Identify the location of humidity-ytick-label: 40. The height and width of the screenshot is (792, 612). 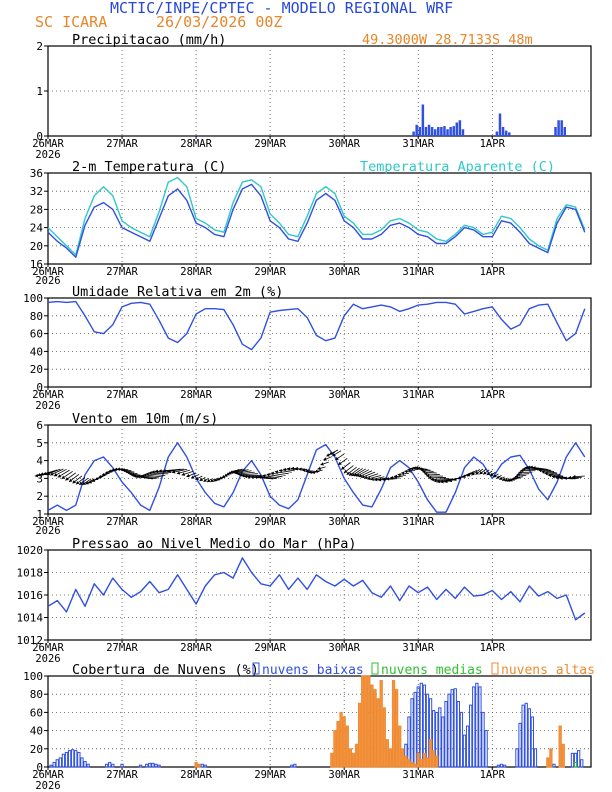
(36, 351).